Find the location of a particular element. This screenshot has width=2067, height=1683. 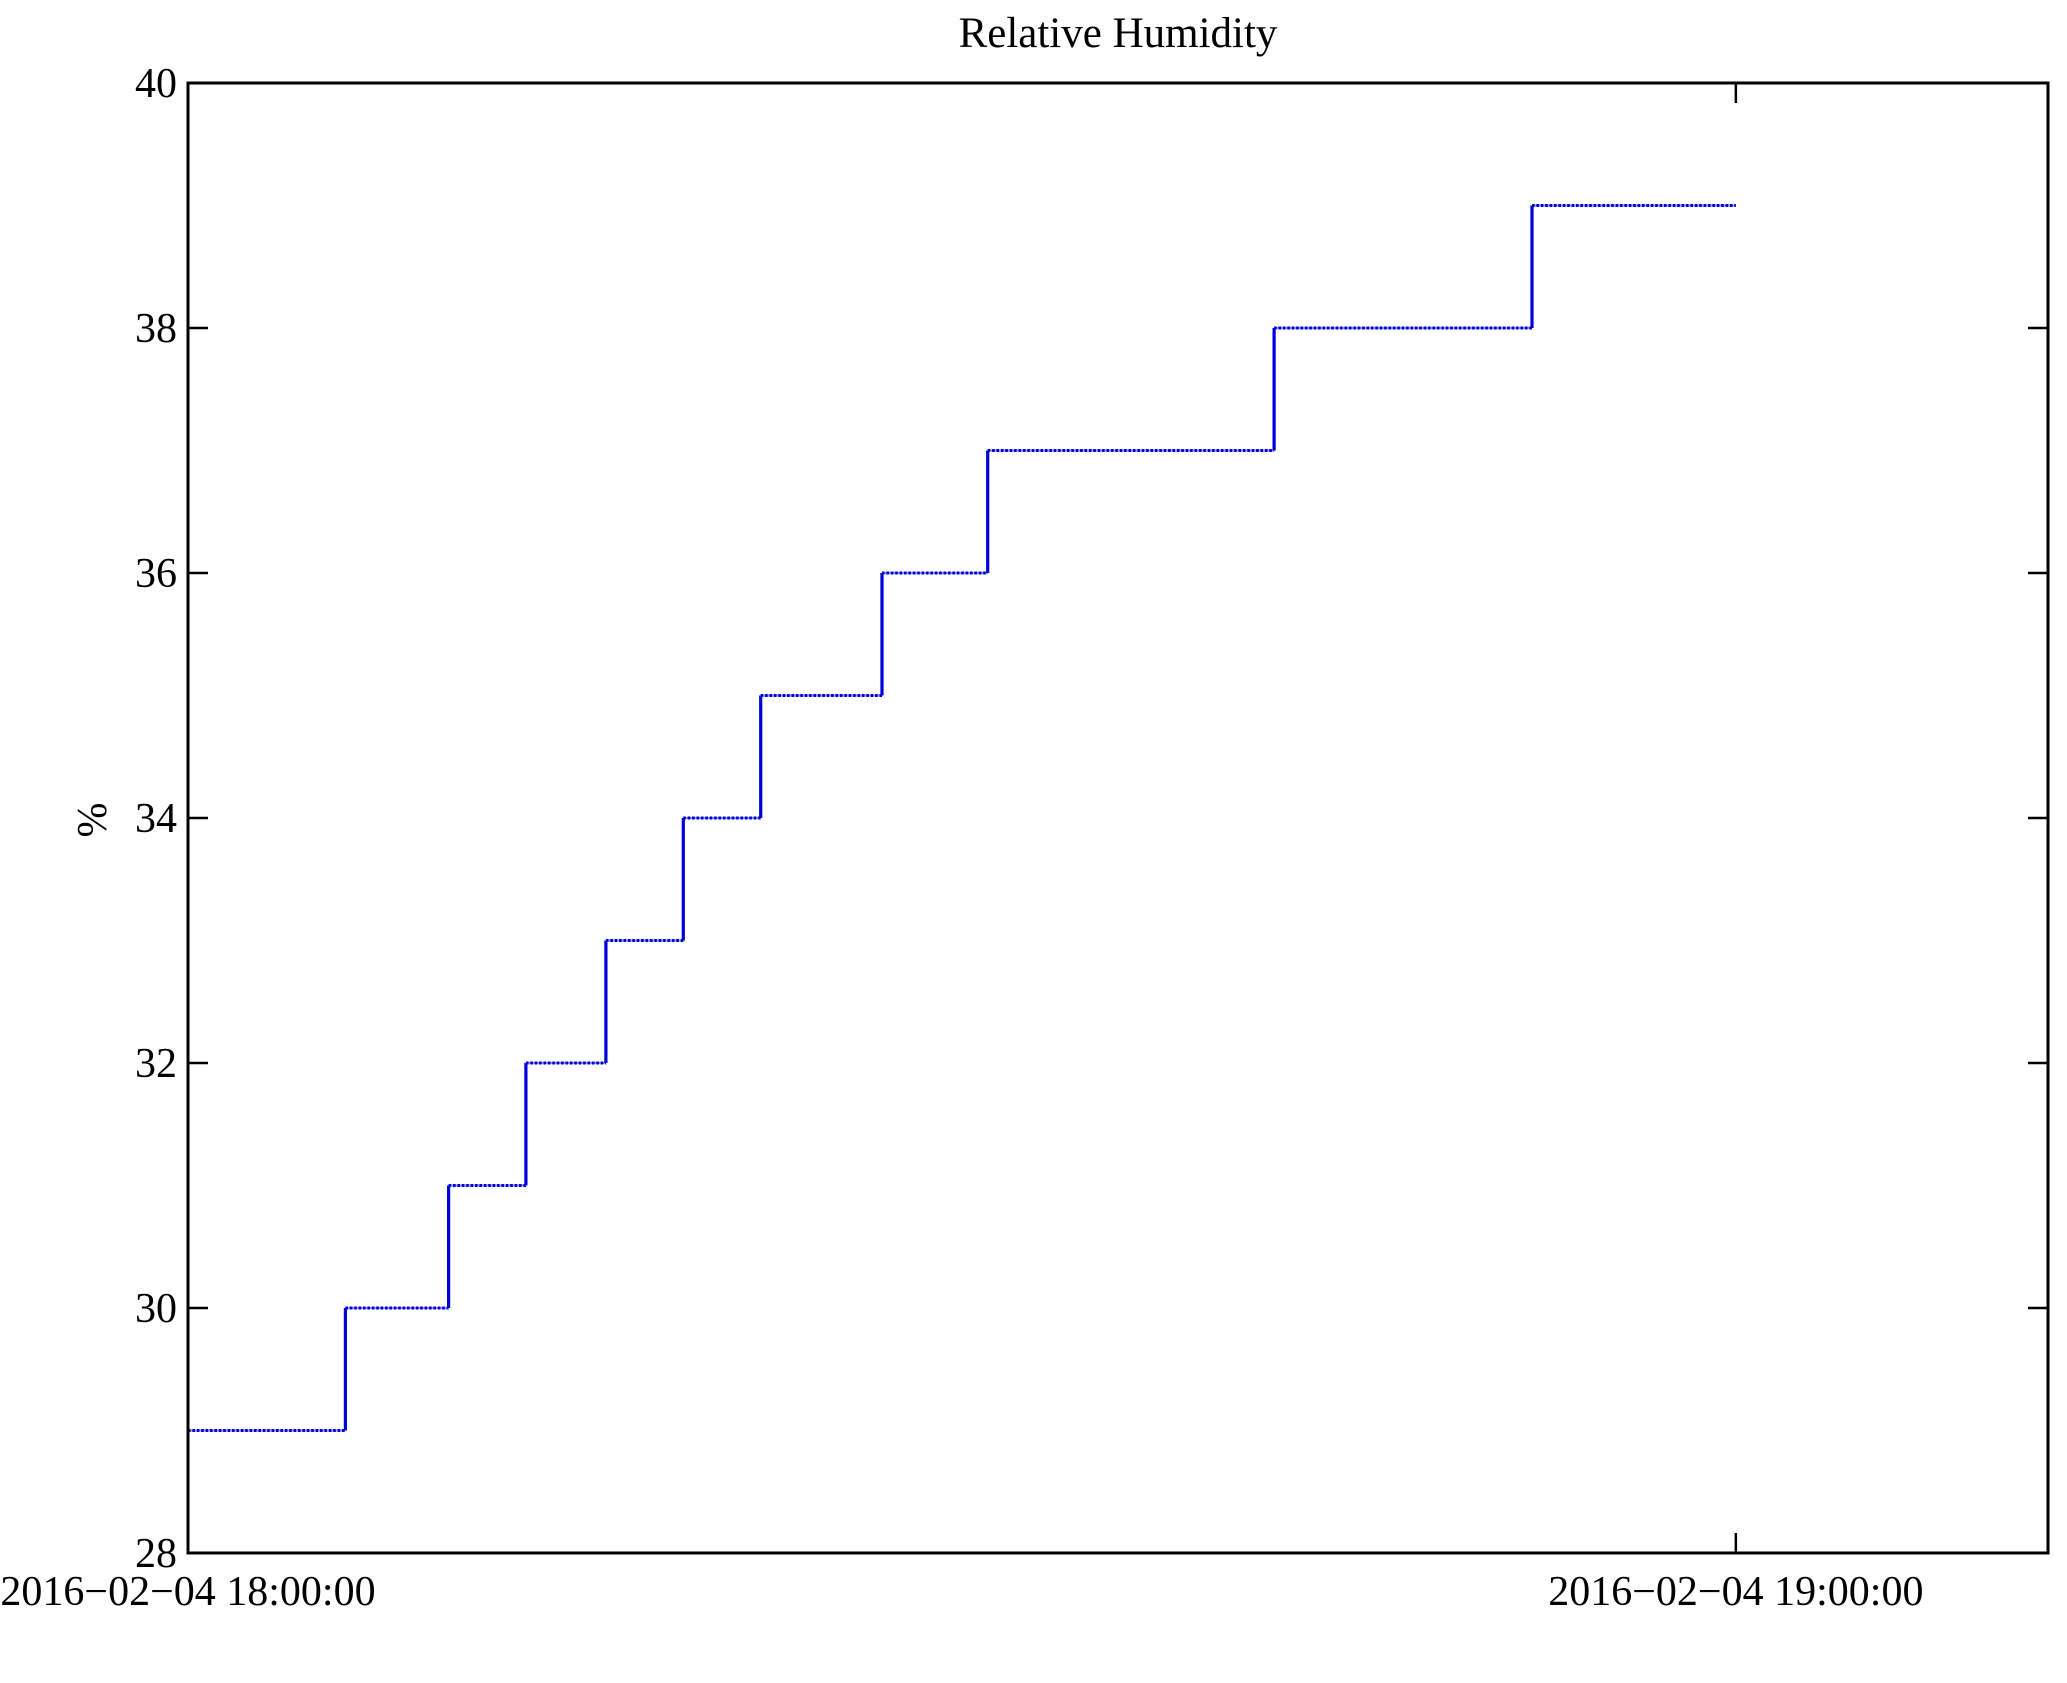

x-tick-label: 2016−02−04 19:00:00 is located at coordinates (1735, 1592).